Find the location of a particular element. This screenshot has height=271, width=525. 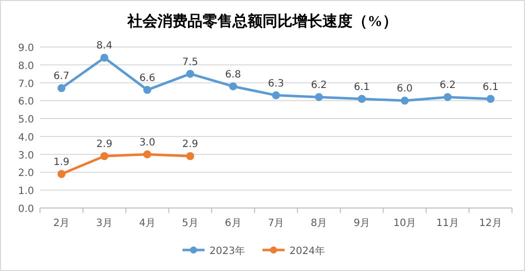

data-label: 3.0 is located at coordinates (147, 142).